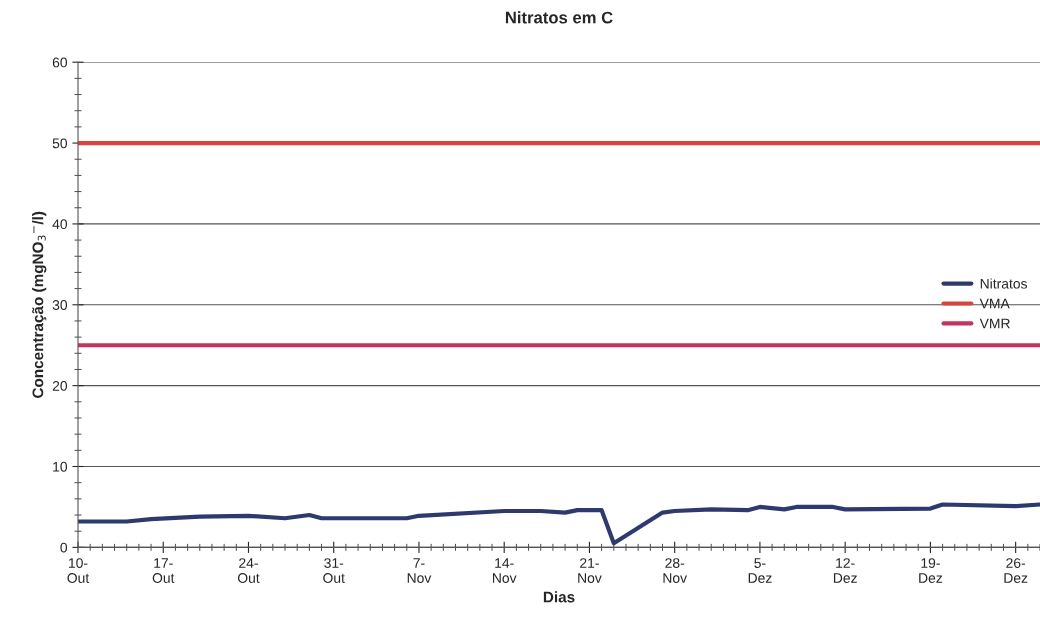 The height and width of the screenshot is (622, 1040). Describe the element at coordinates (559, 17) in the screenshot. I see `chart-title: Nitratos em C` at that location.